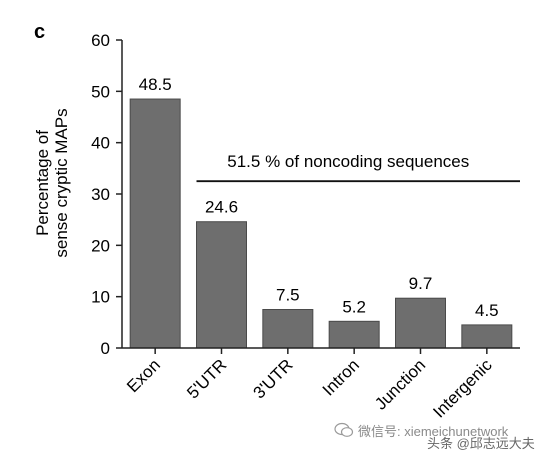  Describe the element at coordinates (309, 385) in the screenshot. I see `x-axis-tick-labels: Exon 5'UTR 3'UTR Intron Junction Intergenic` at that location.